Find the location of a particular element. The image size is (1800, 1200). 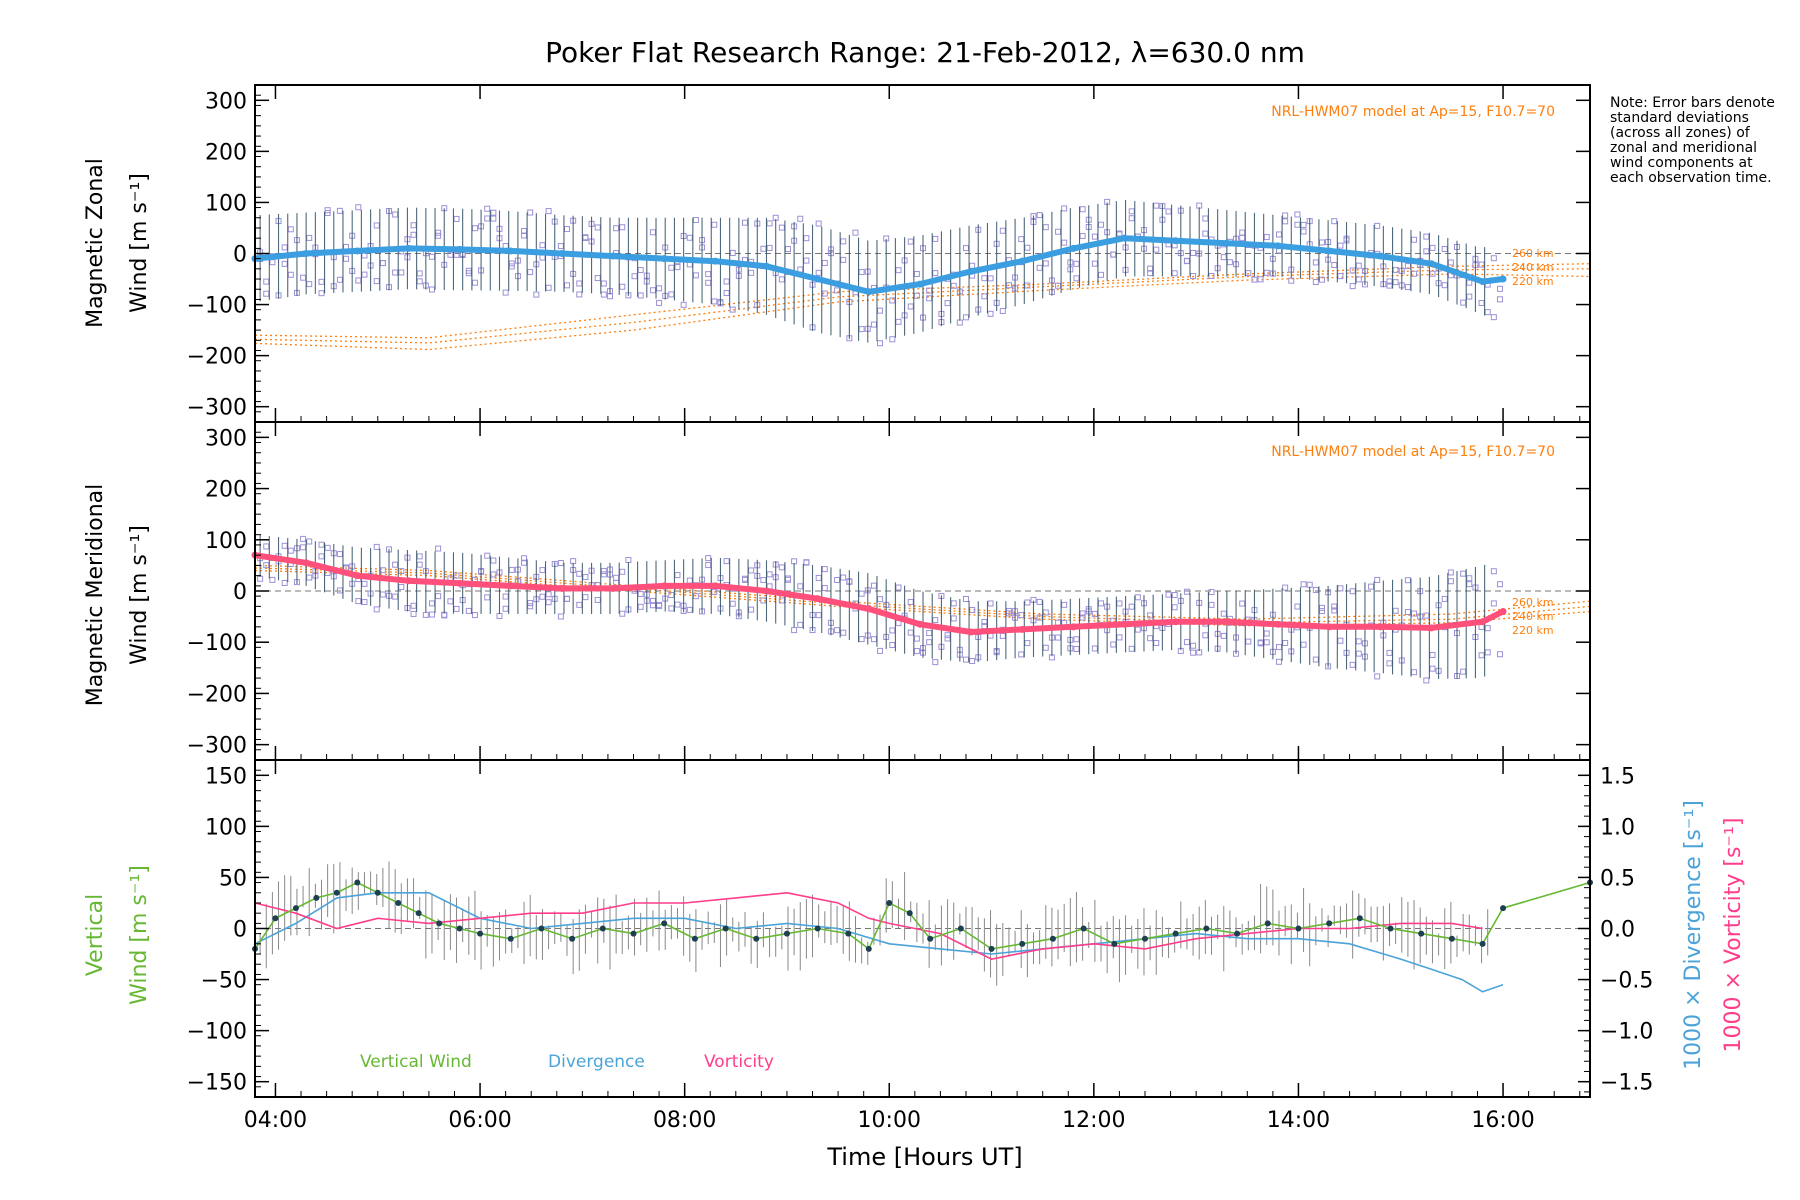

divergence-line is located at coordinates (879, 942).